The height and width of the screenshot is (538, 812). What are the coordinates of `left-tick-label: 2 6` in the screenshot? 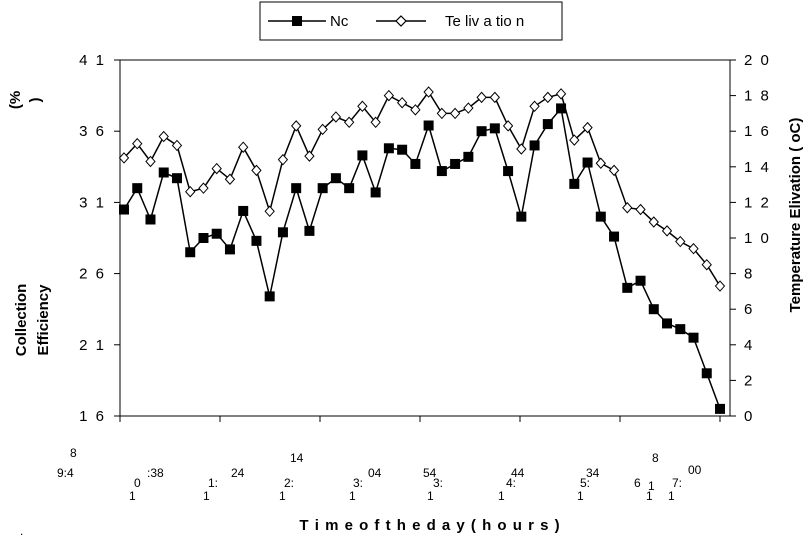 It's located at (92, 274).